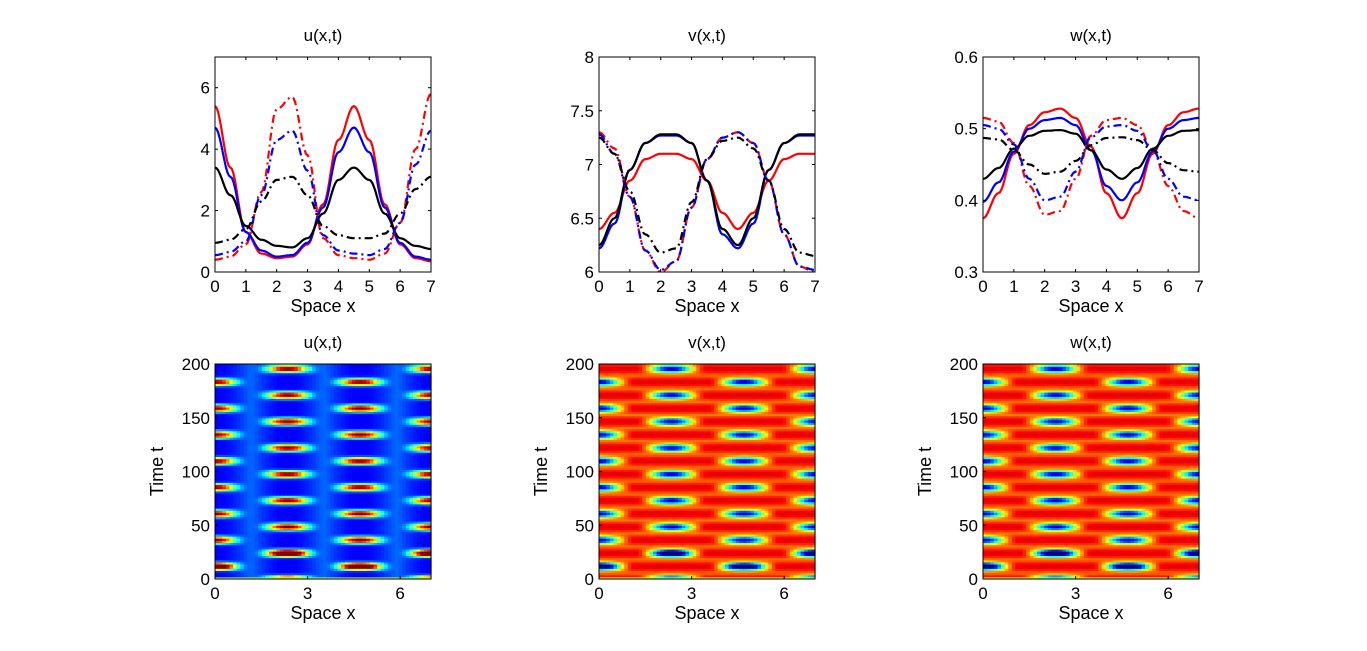 This screenshot has height=651, width=1367. What do you see at coordinates (205, 149) in the screenshot?
I see `y-tick-label: 4` at bounding box center [205, 149].